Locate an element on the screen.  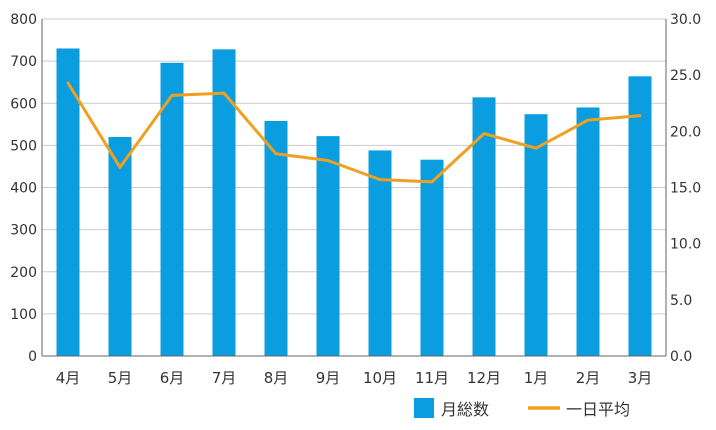
x-tick-label: 10月 is located at coordinates (380, 378).